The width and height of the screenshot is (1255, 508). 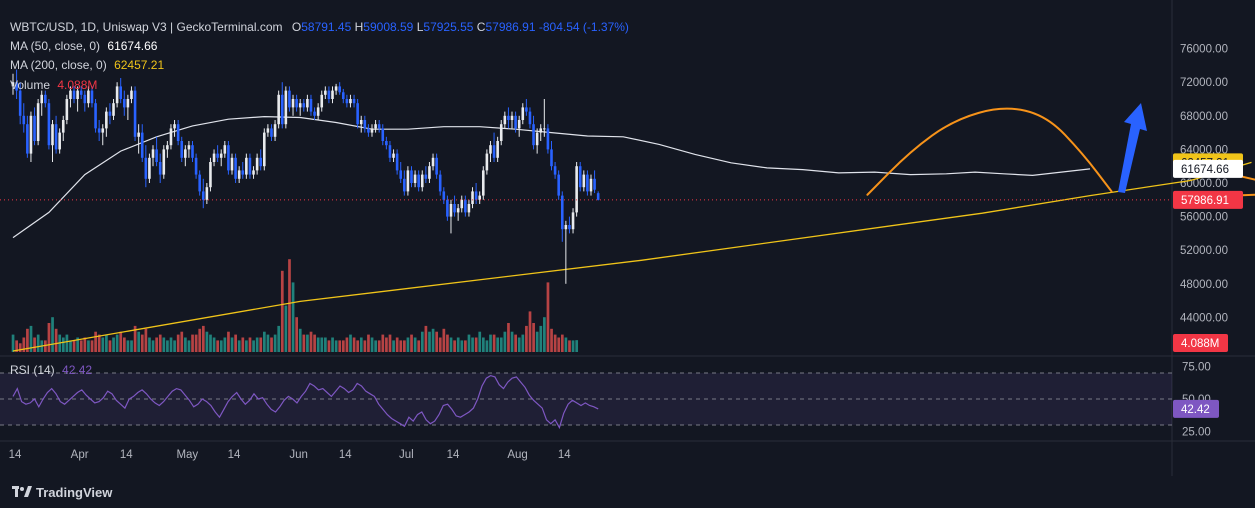 I want to click on close-value: 57986.91, so click(x=510, y=27).